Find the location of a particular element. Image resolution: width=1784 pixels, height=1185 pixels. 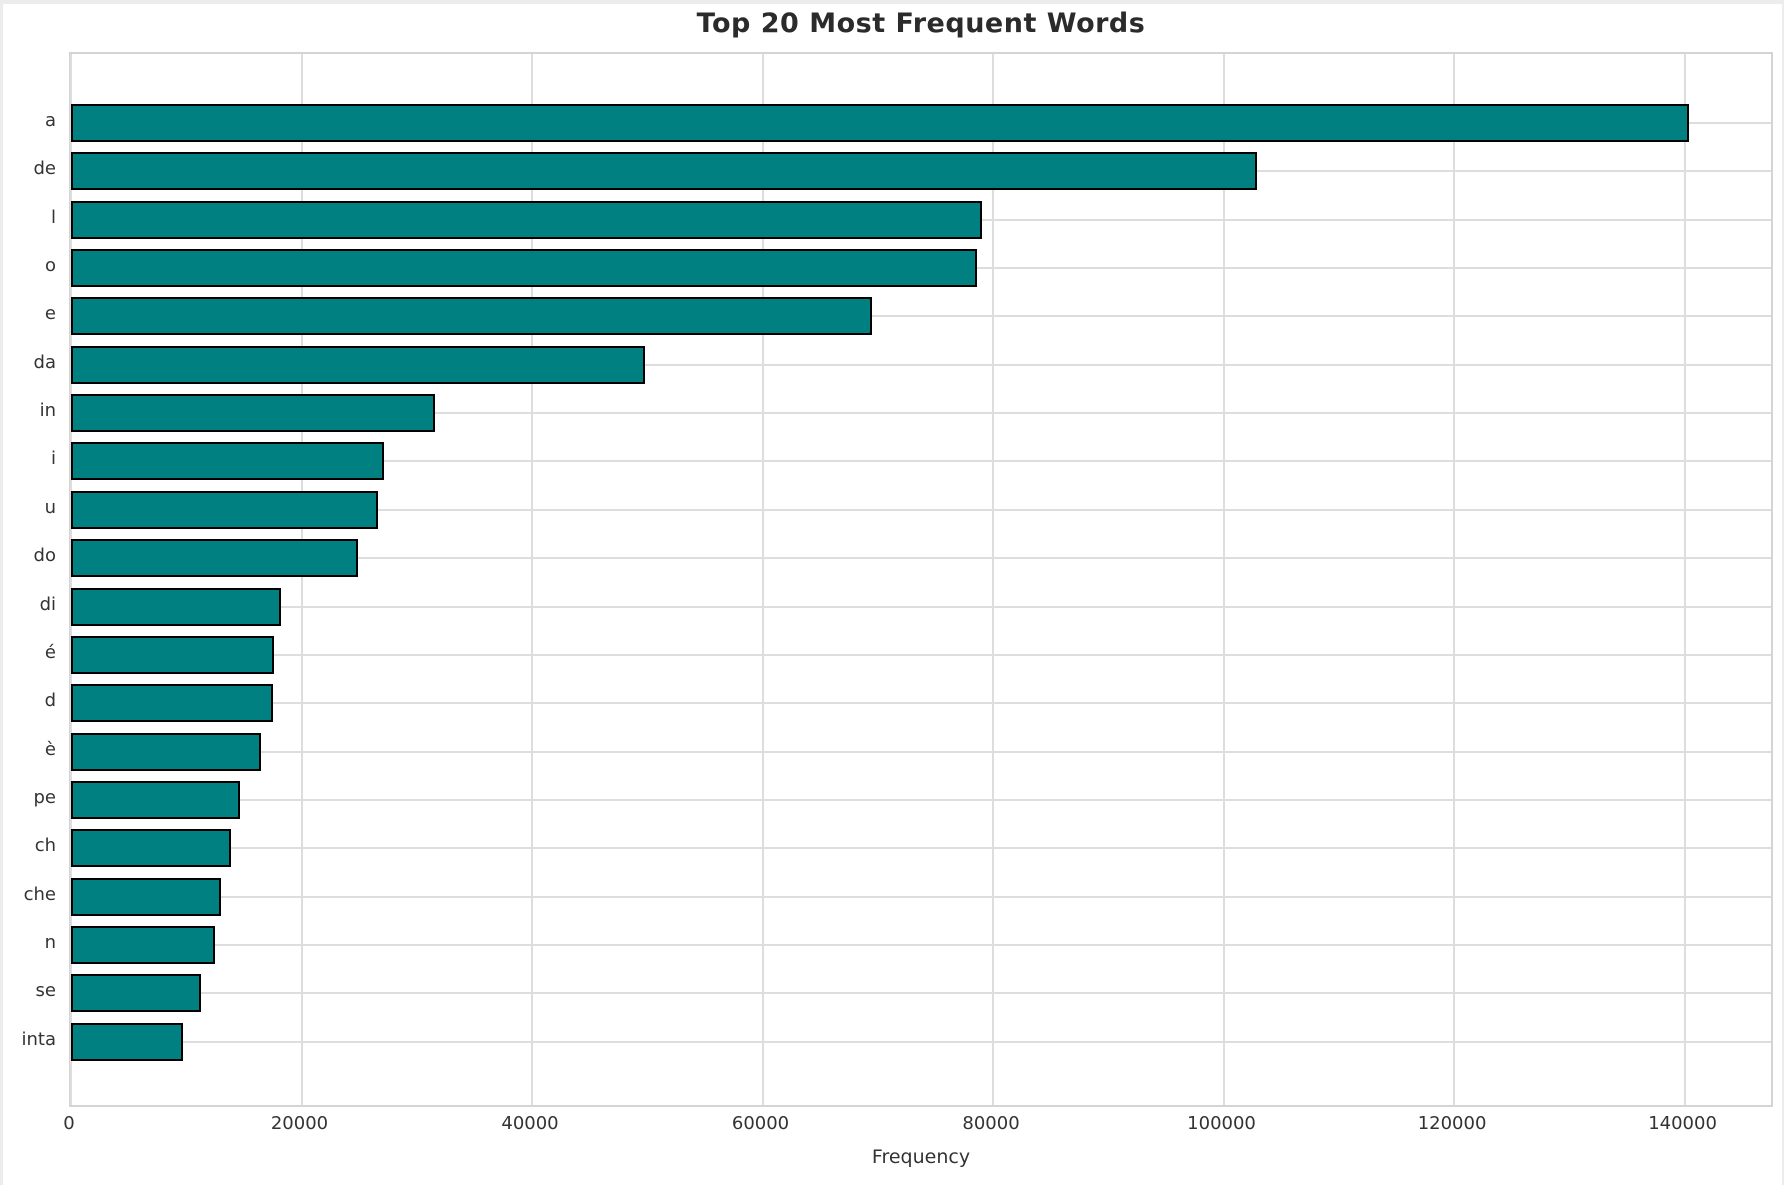

y-tick-label: di is located at coordinates (47, 604).